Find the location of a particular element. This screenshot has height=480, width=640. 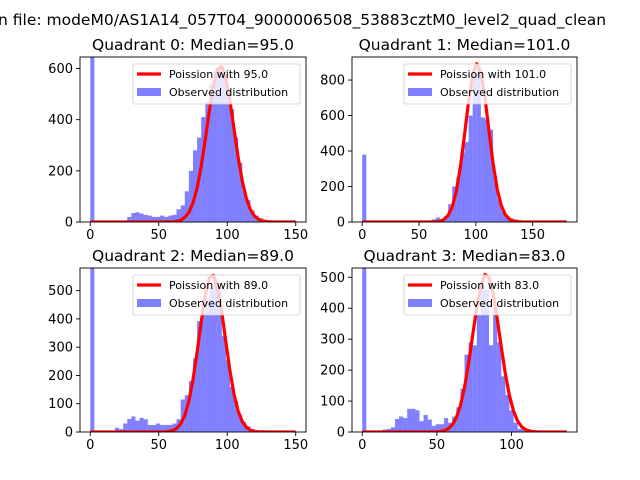

legend-label-poisson: Poission with 89.0 is located at coordinates (218, 285).